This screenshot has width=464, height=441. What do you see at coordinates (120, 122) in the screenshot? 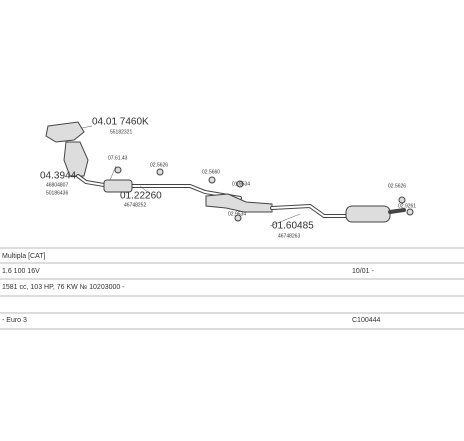
I see `part-number: 04.01 7460K` at bounding box center [120, 122].